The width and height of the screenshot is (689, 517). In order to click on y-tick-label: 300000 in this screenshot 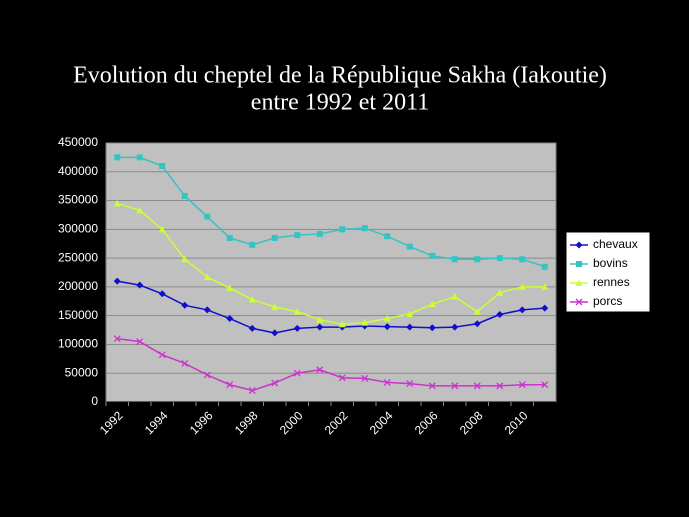, I will do `click(78, 229)`.